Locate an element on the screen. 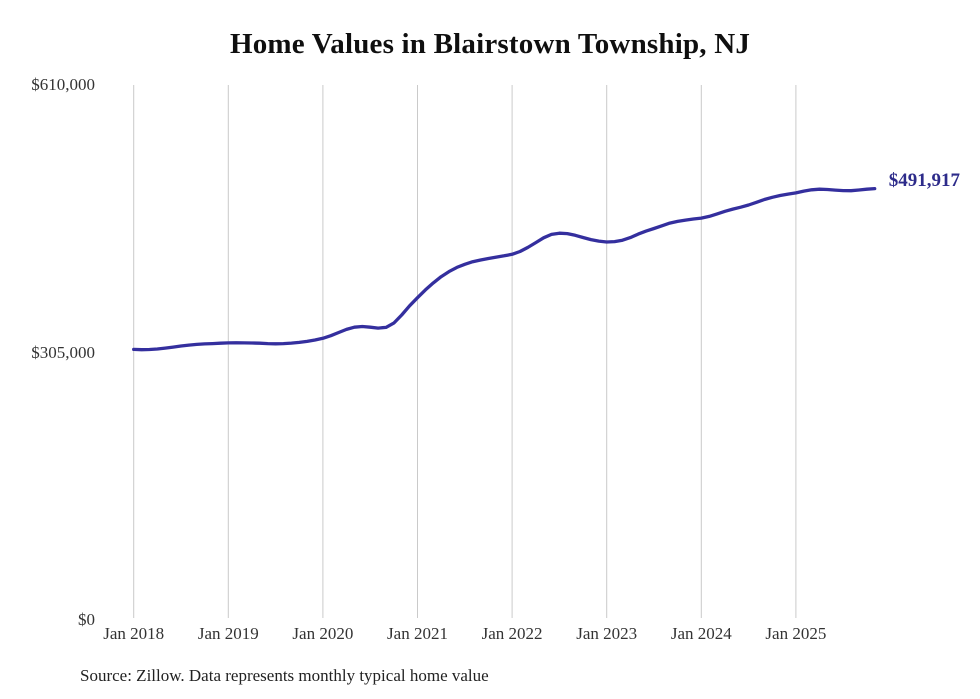  x-tick-label: Jan 2020 is located at coordinates (323, 633).